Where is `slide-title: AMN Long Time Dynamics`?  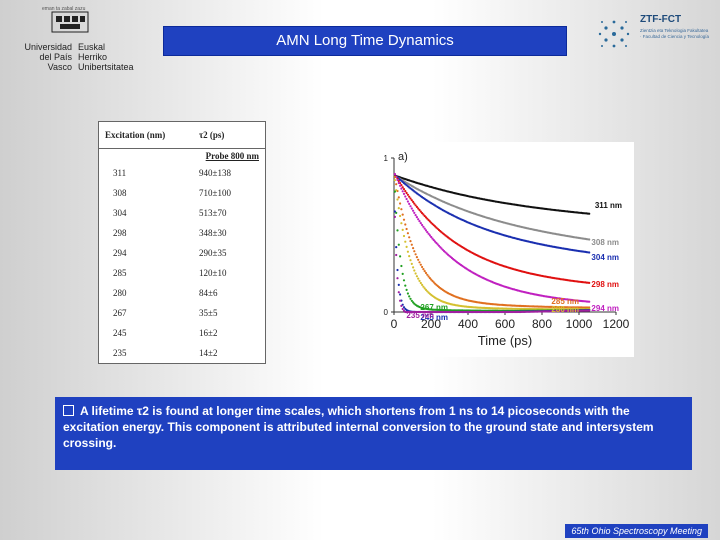
slide-title: AMN Long Time Dynamics is located at coordinates (365, 41).